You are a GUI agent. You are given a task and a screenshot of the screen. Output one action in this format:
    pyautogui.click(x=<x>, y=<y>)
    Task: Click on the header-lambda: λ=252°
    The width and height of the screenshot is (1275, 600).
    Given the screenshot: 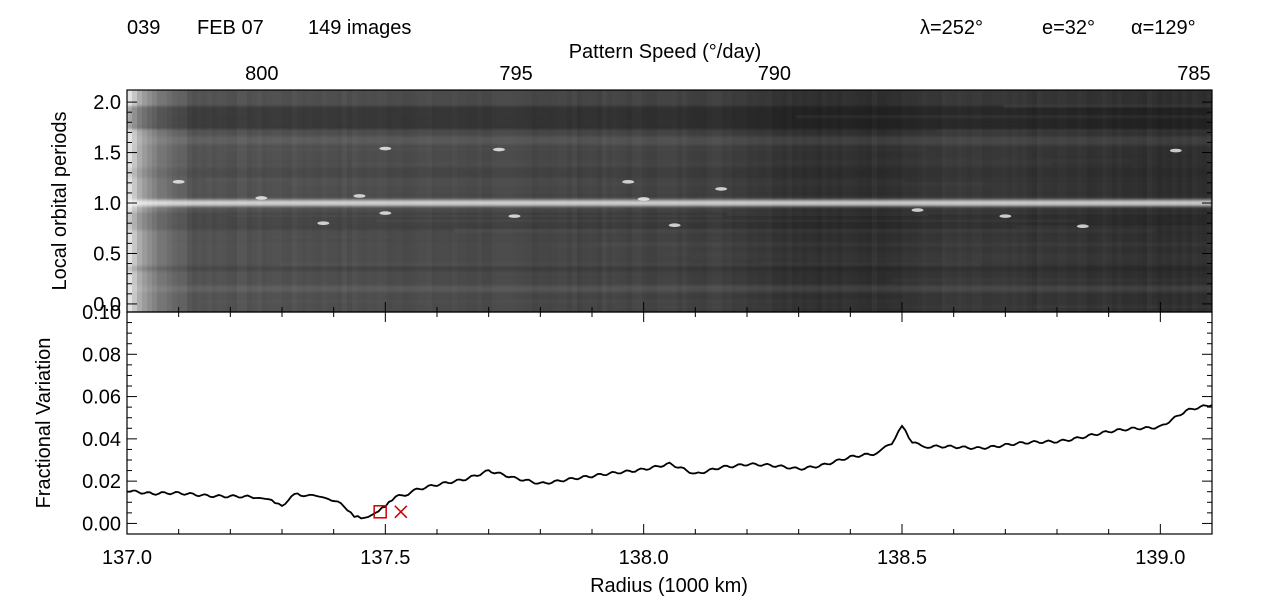 What is the action you would take?
    pyautogui.click(x=951, y=28)
    